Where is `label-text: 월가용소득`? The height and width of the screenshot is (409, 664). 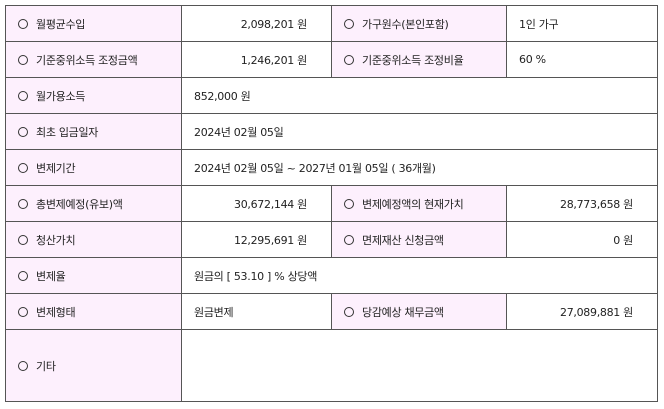 label-text: 월가용소득 is located at coordinates (61, 96).